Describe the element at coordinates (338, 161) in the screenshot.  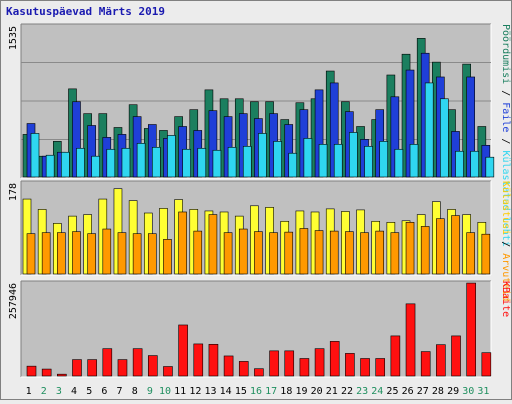
I see `bar-külastatud-lehti-day-21` at that location.